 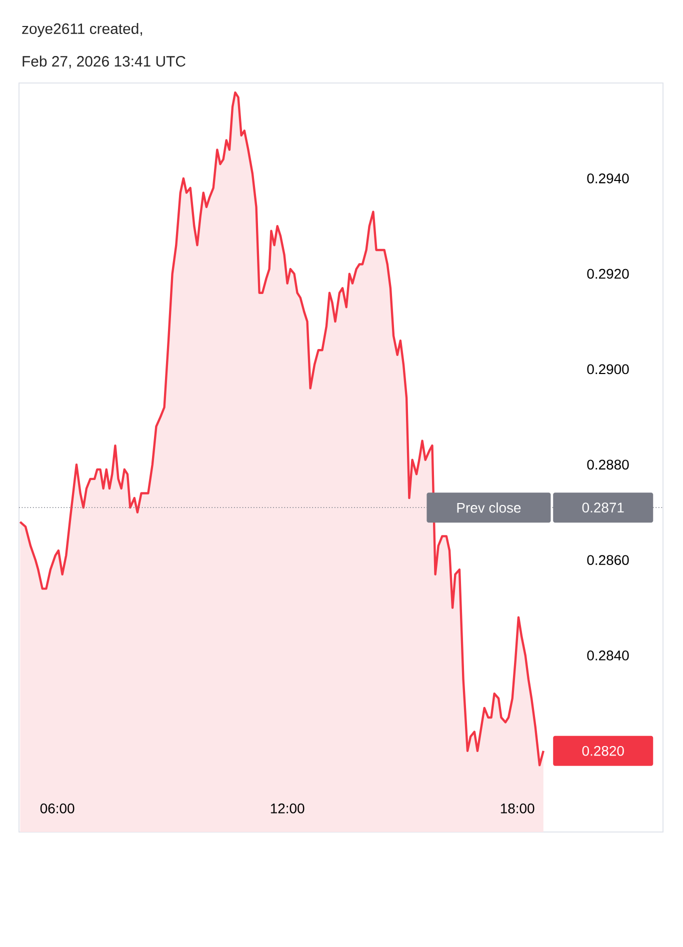 I want to click on y-tick-label: 0.2840, so click(x=608, y=655).